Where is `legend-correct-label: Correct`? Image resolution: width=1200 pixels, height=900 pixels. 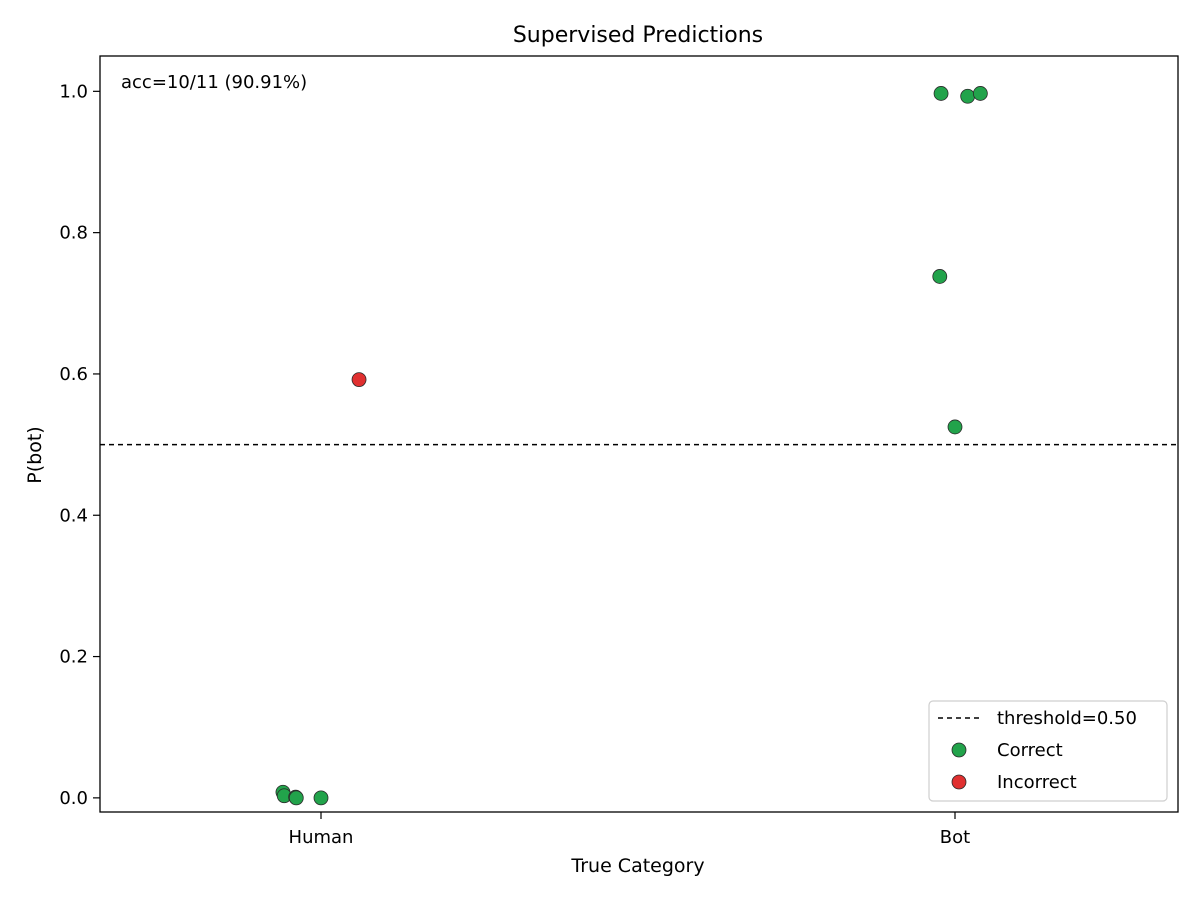
legend-correct-label: Correct is located at coordinates (1030, 750).